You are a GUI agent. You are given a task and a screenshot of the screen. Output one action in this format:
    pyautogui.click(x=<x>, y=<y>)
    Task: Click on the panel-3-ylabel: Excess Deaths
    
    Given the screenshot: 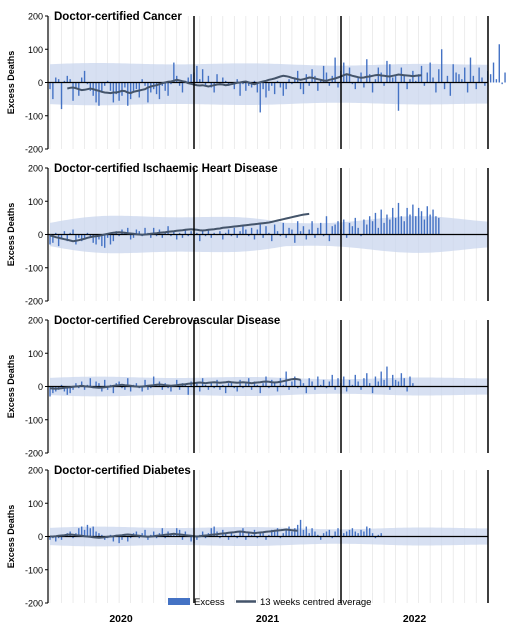 What is the action you would take?
    pyautogui.click(x=11, y=387)
    